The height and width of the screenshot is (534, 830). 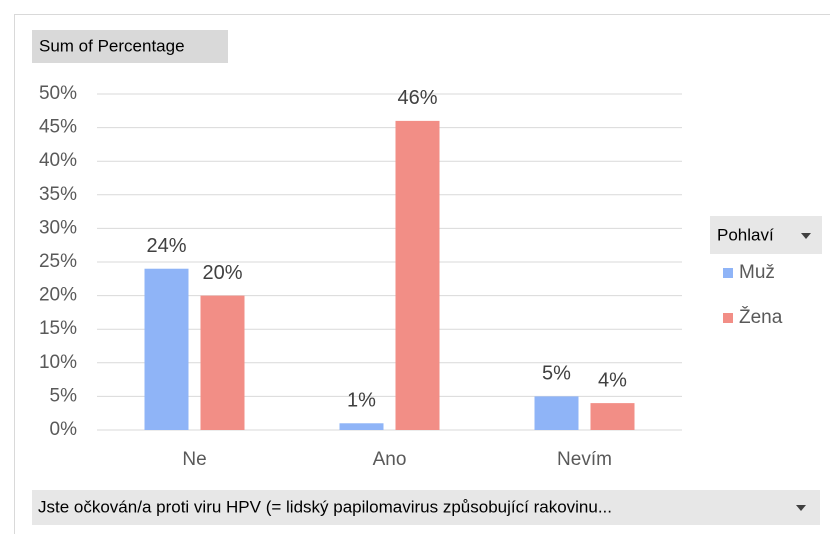 What do you see at coordinates (58, 295) in the screenshot?
I see `y-tick-label: 20%` at bounding box center [58, 295].